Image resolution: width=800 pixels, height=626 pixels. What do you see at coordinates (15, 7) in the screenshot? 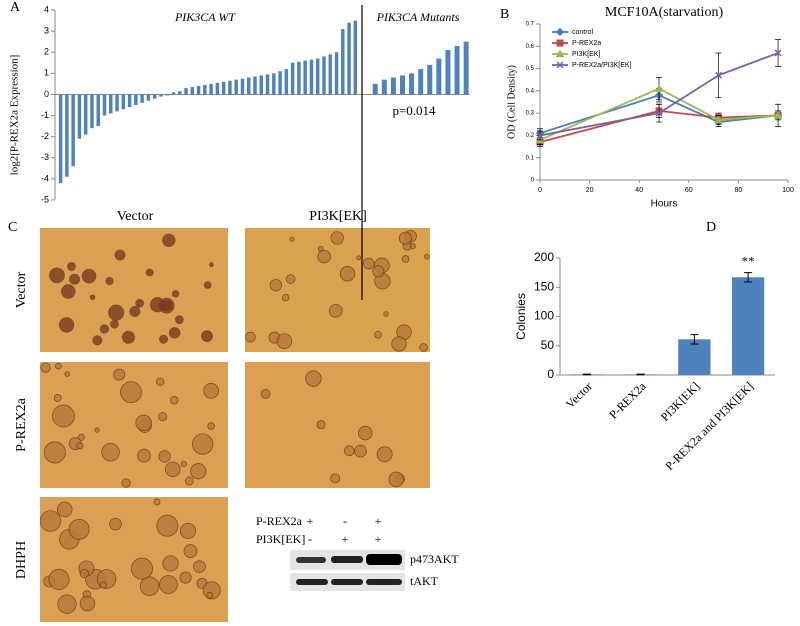
I see `panel-label: A` at bounding box center [15, 7].